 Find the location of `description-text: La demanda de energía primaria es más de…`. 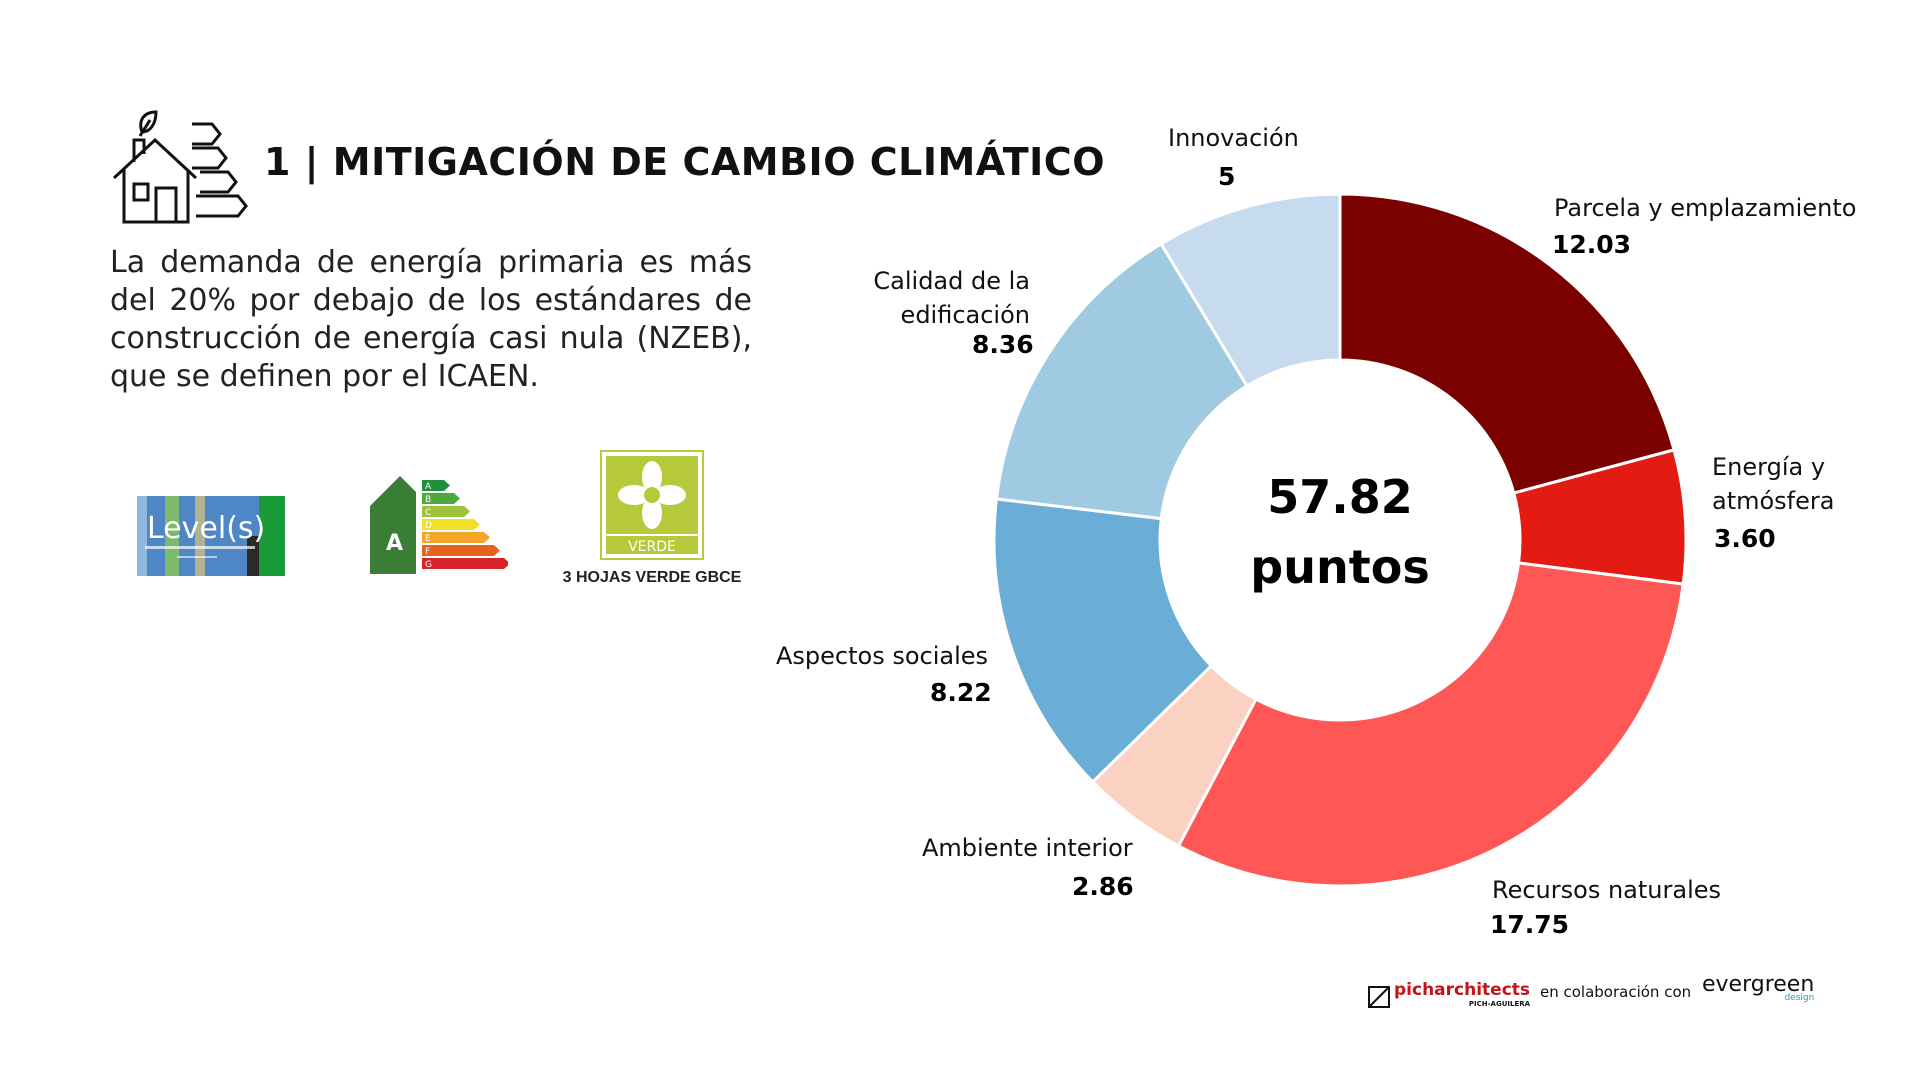

description-text: La demanda de energía primaria es más de… is located at coordinates (431, 319).